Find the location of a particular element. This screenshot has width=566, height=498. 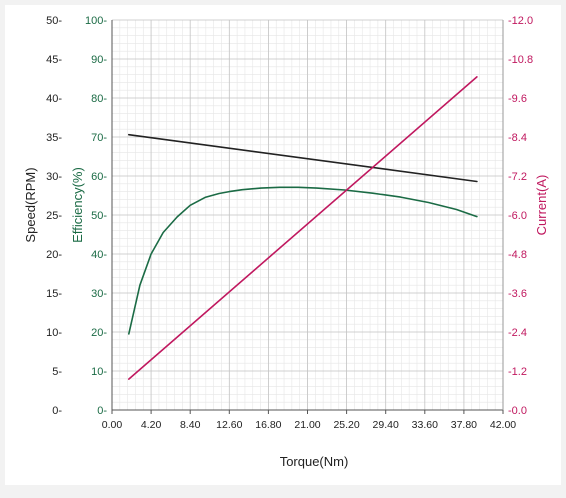

efficiency-tick-label: 60- is located at coordinates (99, 177).